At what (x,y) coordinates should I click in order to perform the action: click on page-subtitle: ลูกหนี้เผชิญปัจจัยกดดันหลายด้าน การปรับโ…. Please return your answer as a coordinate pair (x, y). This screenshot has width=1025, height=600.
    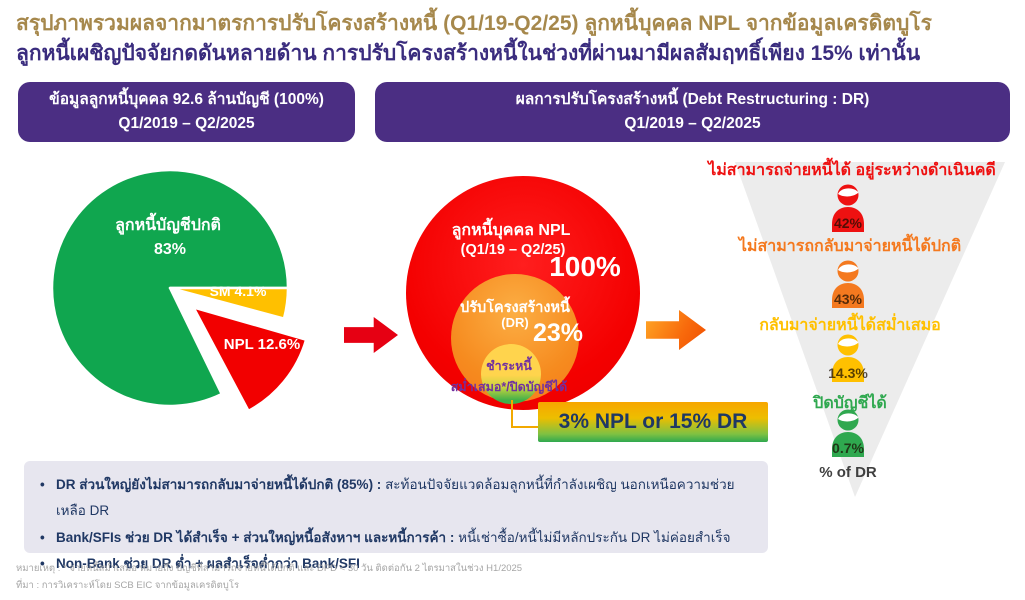
    Looking at the image, I should click on (468, 53).